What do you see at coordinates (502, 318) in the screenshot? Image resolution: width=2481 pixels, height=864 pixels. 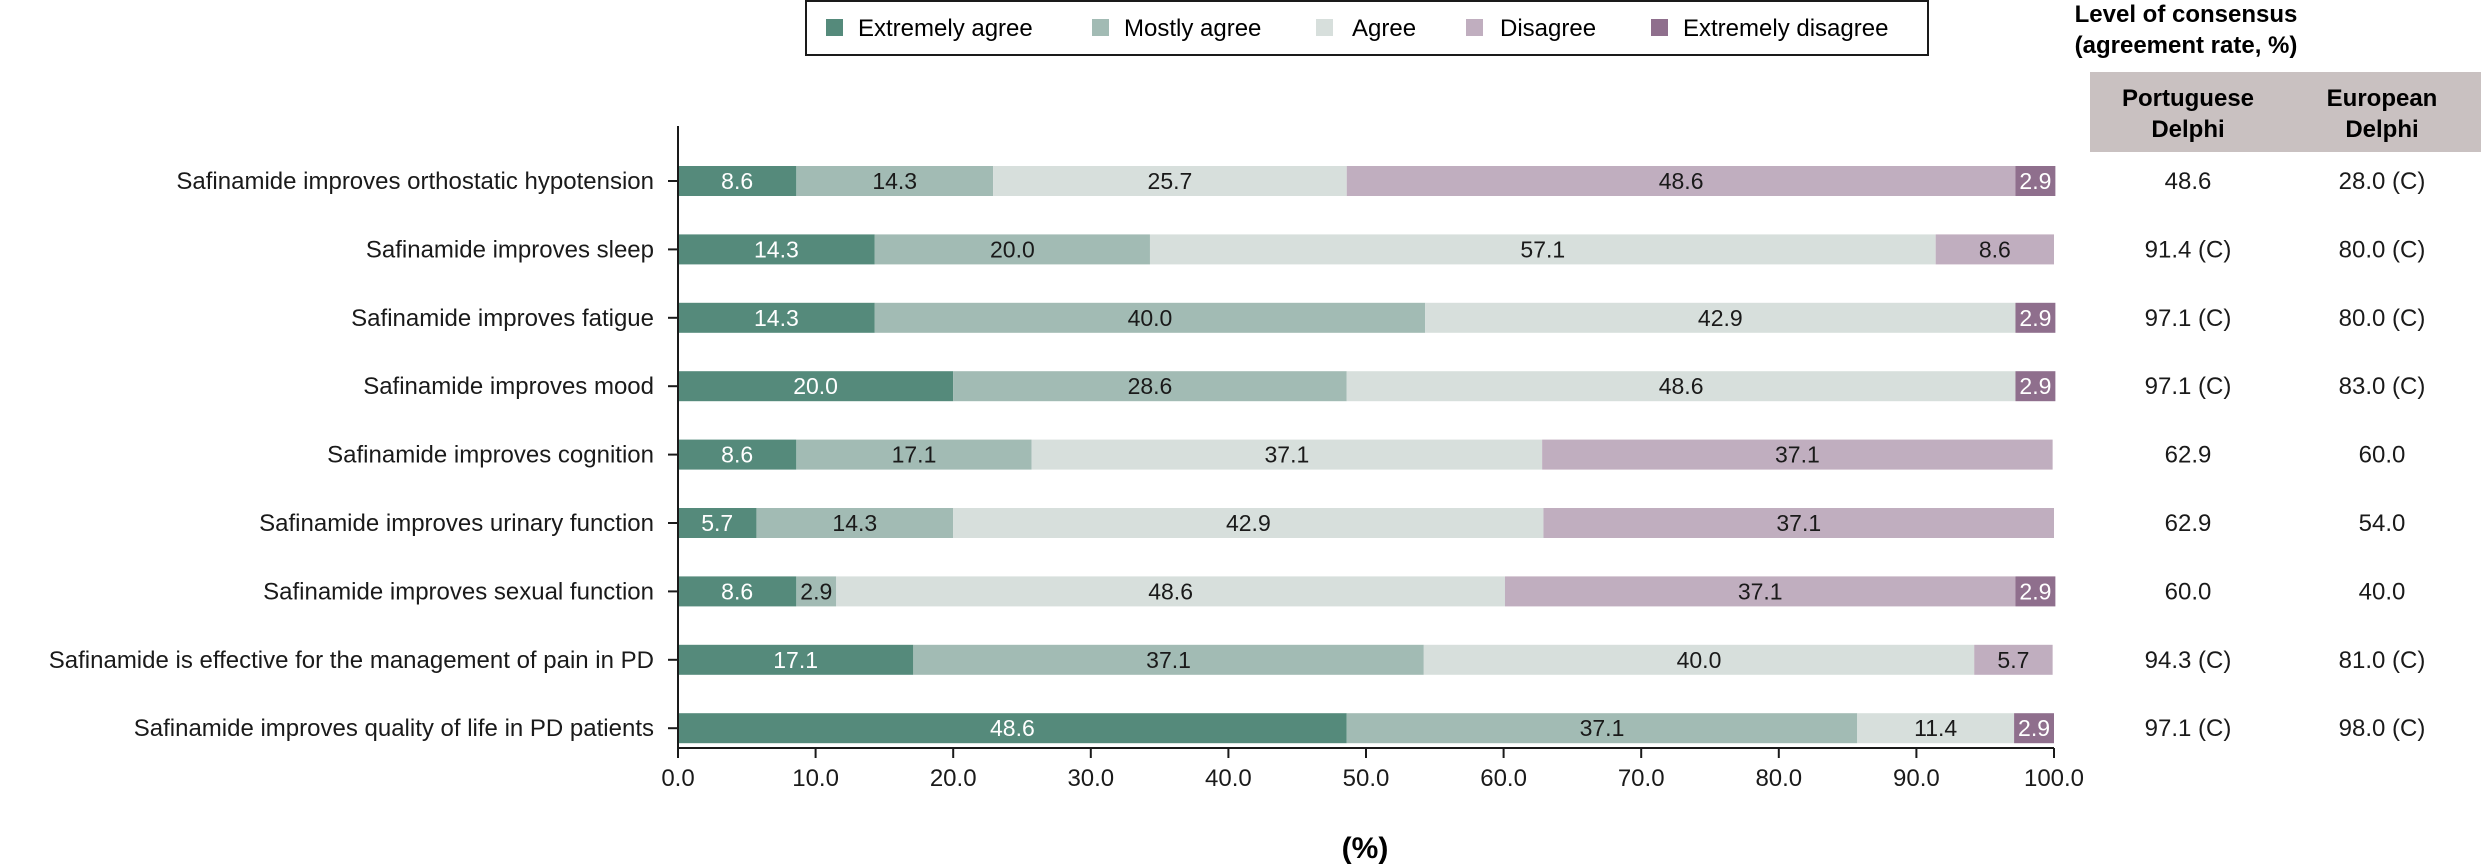 I see `category-label: Safinamide improves fatigue` at bounding box center [502, 318].